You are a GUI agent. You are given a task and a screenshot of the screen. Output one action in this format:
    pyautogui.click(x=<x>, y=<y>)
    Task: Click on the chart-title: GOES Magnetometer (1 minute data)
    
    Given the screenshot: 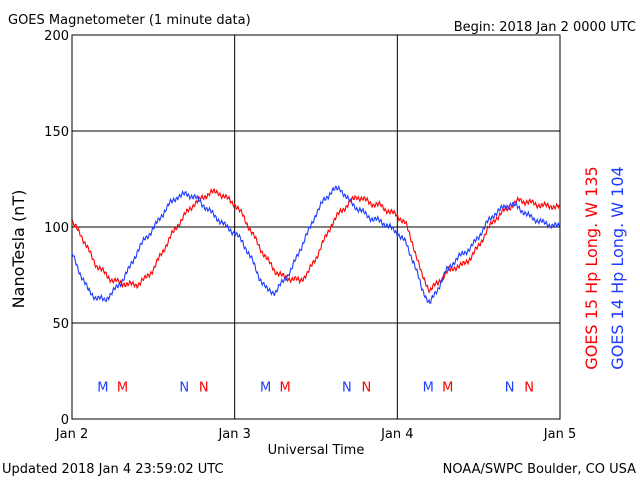 What is the action you would take?
    pyautogui.click(x=129, y=20)
    